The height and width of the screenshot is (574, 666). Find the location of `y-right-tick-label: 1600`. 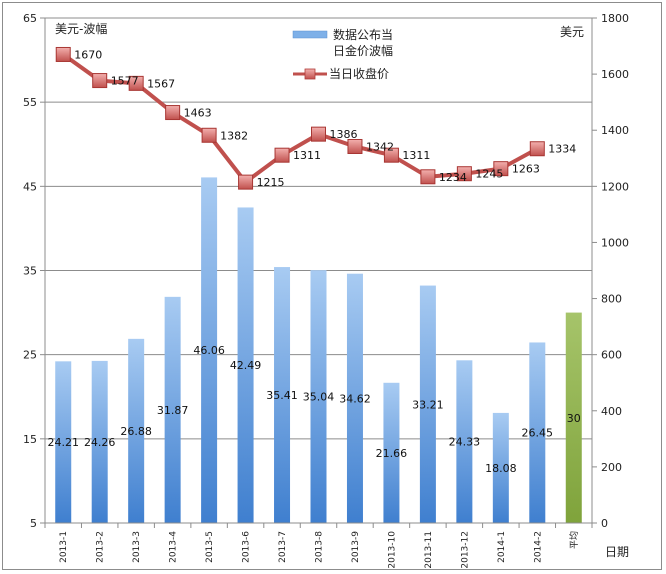

y-right-tick-label: 1600 is located at coordinates (615, 74).